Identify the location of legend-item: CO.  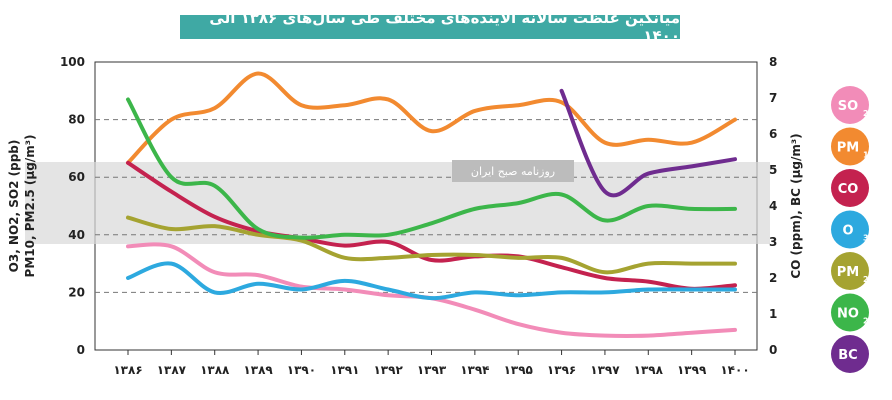
(850, 188).